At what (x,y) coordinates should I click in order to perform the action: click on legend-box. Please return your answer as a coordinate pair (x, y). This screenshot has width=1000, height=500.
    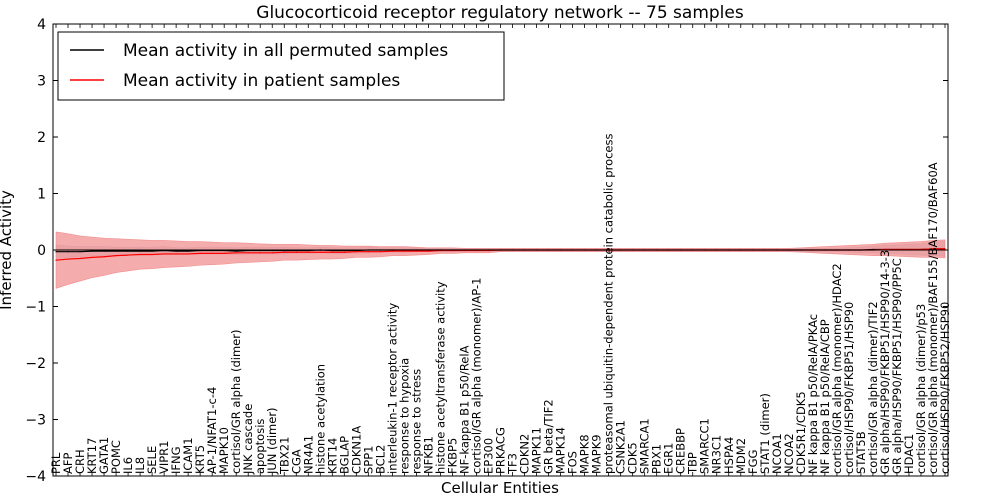
    Looking at the image, I should click on (281, 66).